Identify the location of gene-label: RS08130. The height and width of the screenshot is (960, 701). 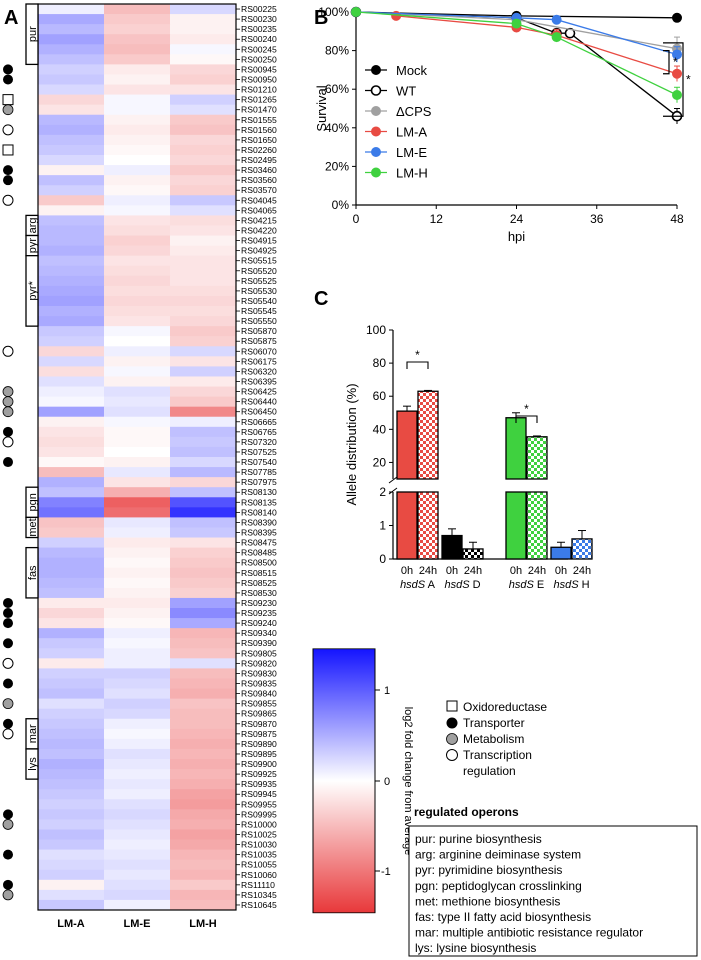
(259, 492).